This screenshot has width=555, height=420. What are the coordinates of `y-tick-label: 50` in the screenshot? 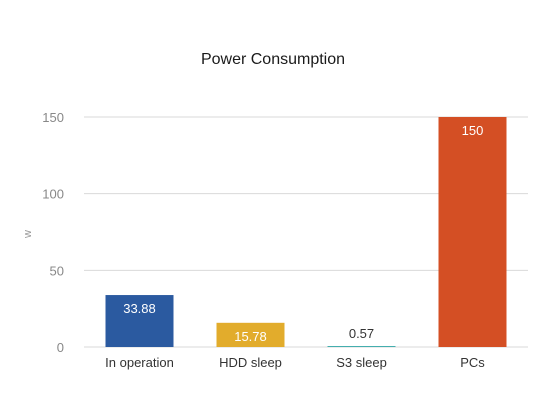 It's located at (57, 270).